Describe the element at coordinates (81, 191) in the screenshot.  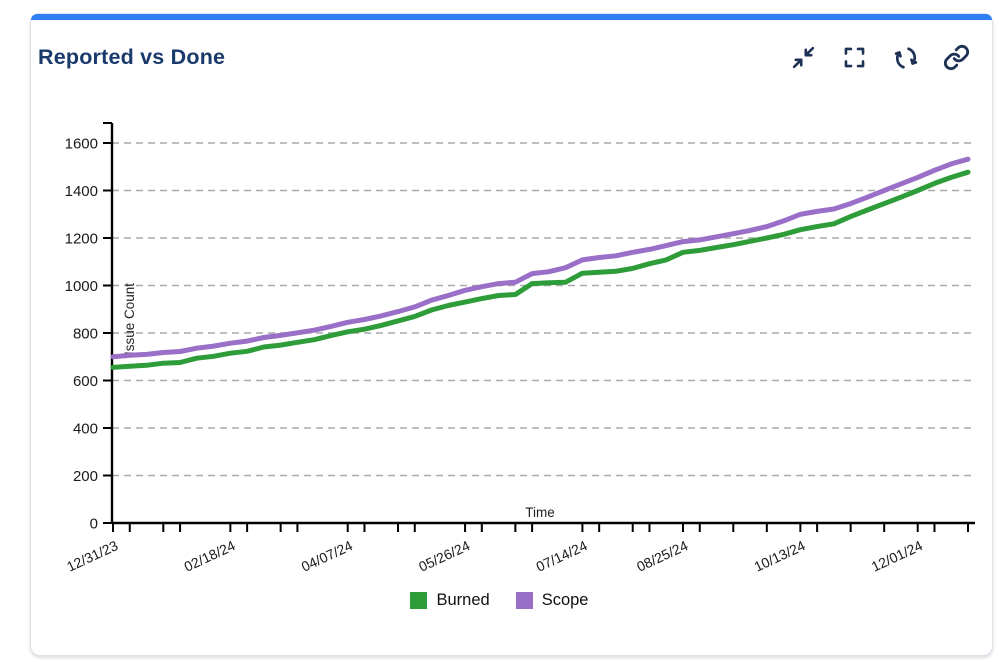
I see `y-tick-label: 1400` at that location.